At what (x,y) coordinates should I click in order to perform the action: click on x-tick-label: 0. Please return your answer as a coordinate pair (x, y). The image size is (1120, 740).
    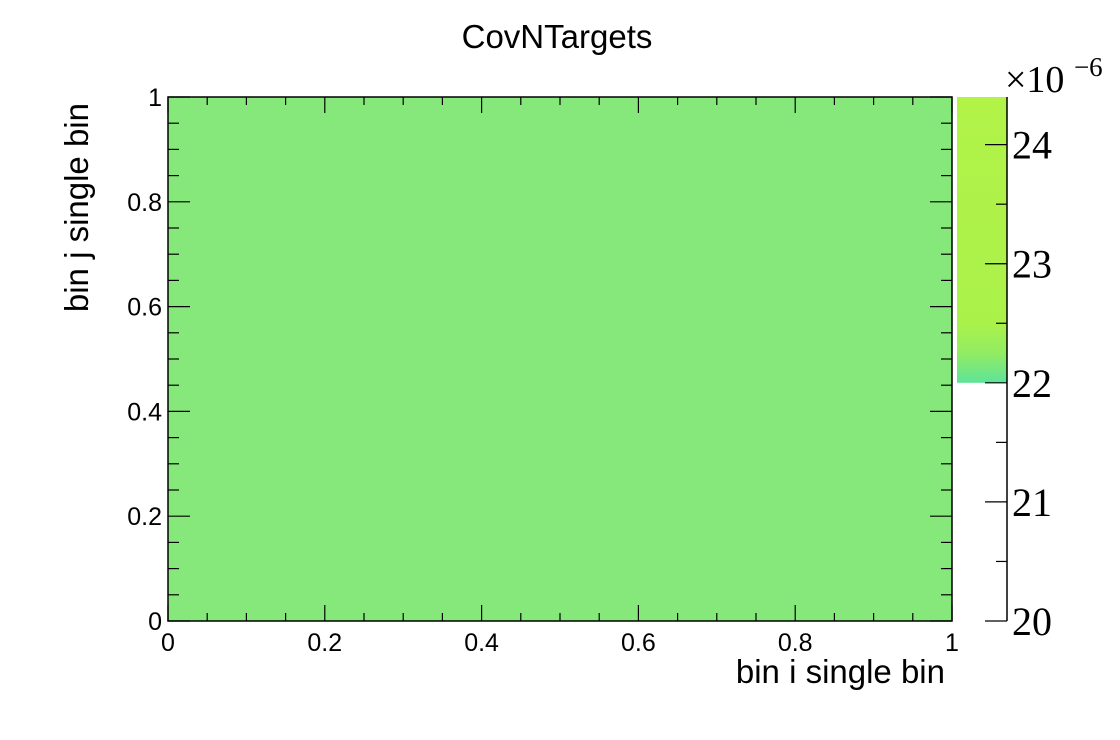
    Looking at the image, I should click on (168, 643).